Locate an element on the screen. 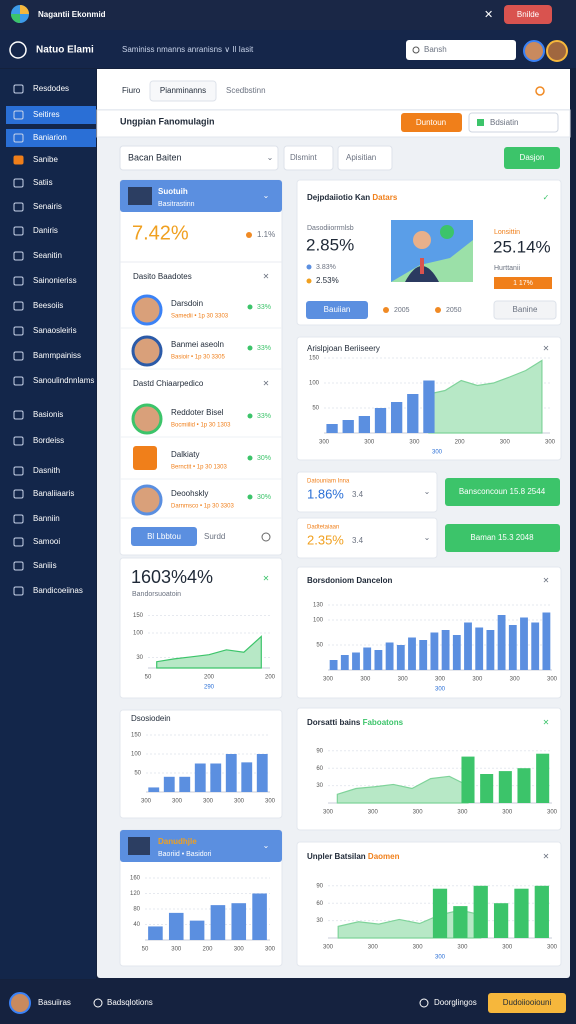 The width and height of the screenshot is (576, 1024). sidebar-item: Satiis is located at coordinates (43, 182).